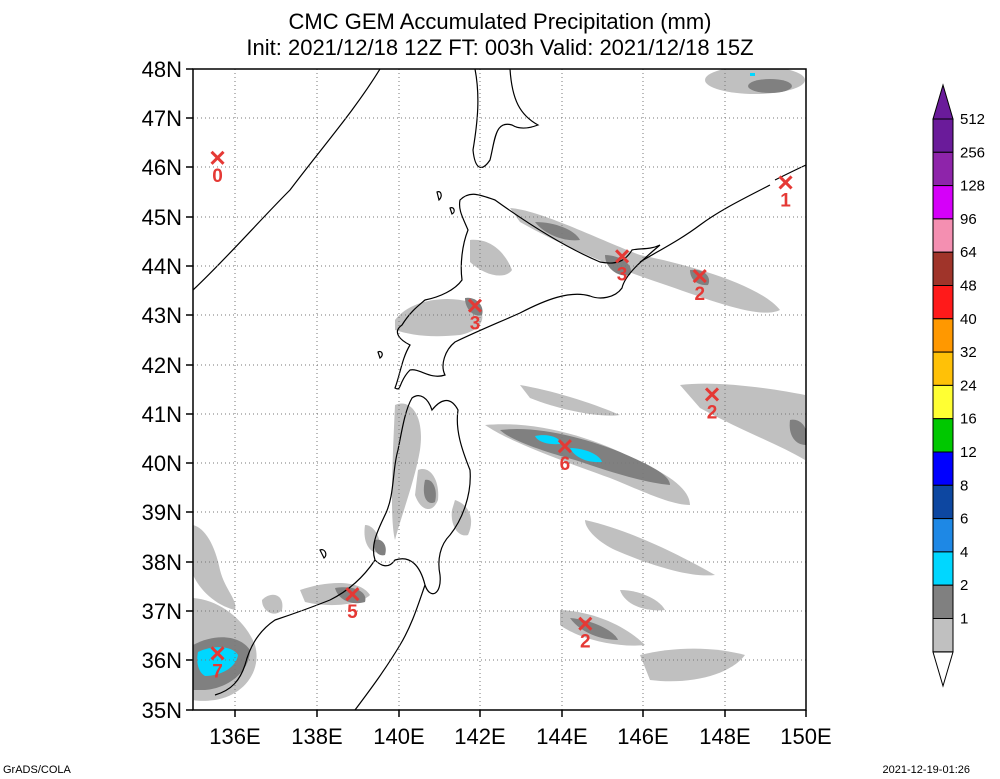 This screenshot has height=779, width=1000. I want to click on station-marker: 0, so click(217, 168).